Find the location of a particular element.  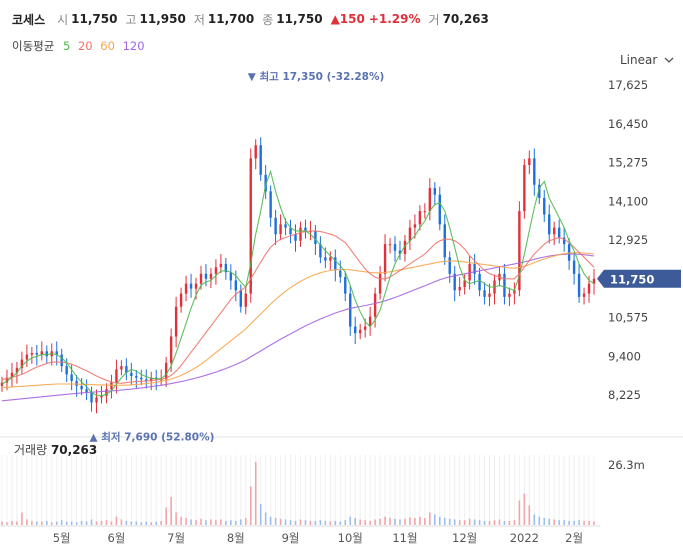

x-tick-label: 2월 is located at coordinates (574, 538).